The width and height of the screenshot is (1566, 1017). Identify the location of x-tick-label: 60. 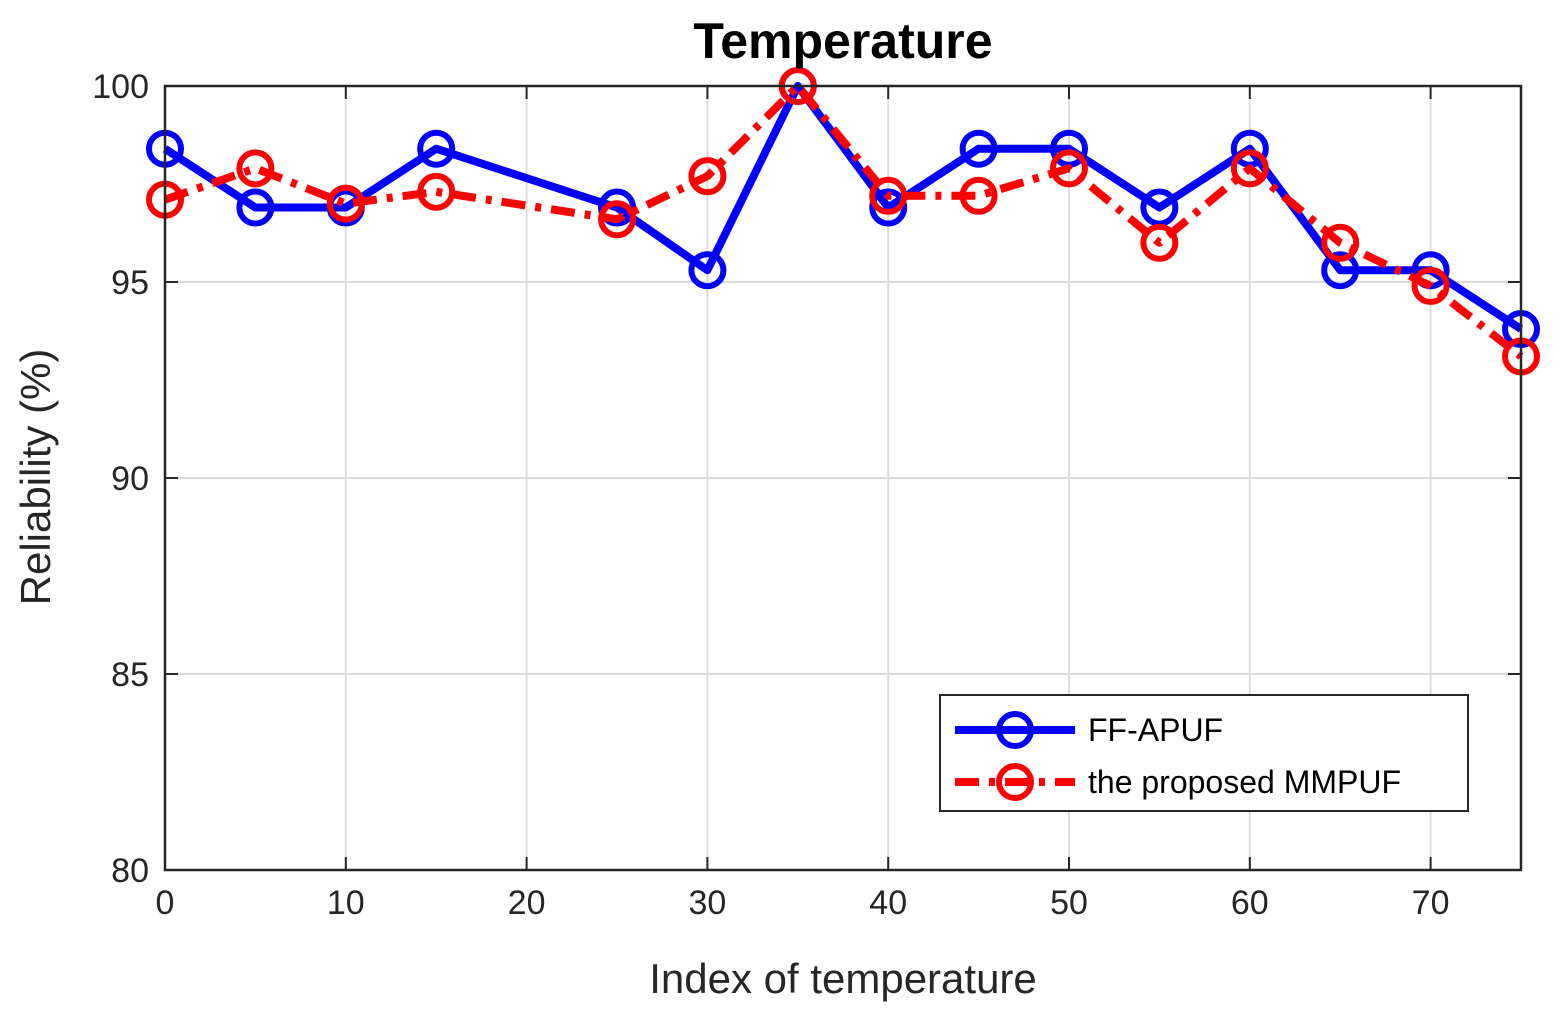
(1250, 903).